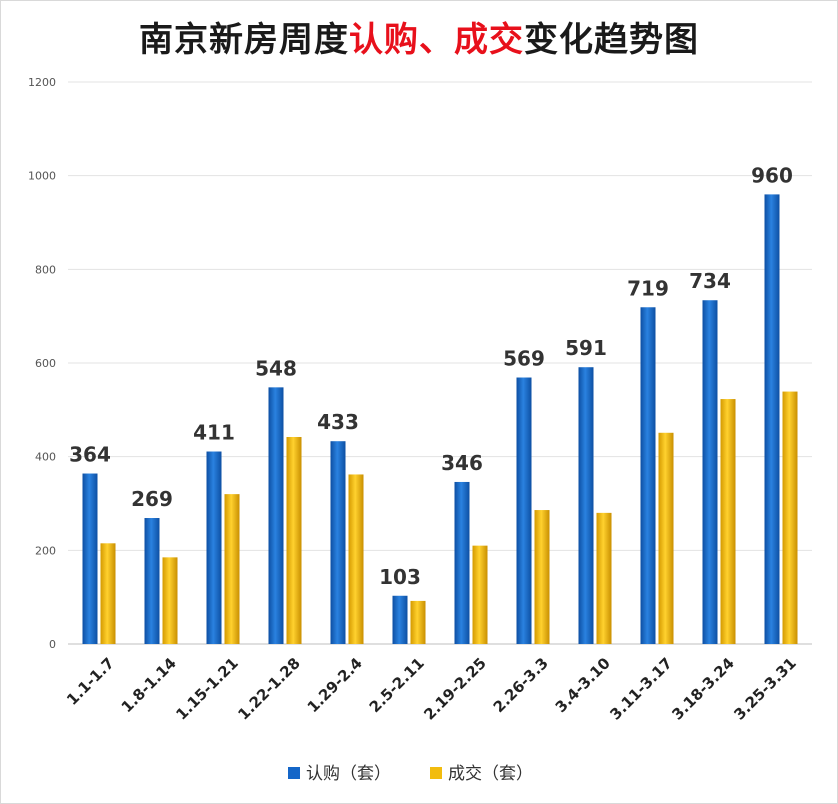 This screenshot has width=838, height=804. I want to click on y-tick-label: 800, so click(45, 269).